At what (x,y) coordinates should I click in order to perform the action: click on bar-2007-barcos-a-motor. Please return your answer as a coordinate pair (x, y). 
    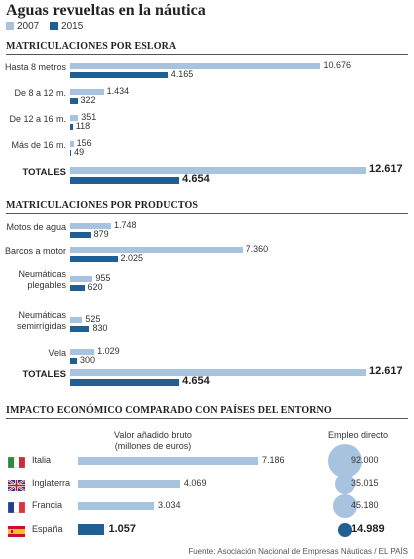
    Looking at the image, I should click on (156, 250).